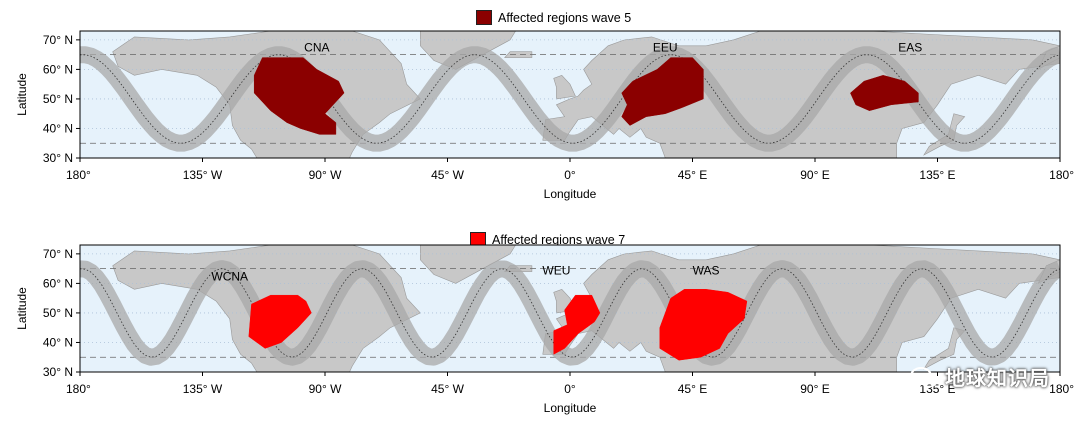 Image resolution: width=1080 pixels, height=429 pixels. Describe the element at coordinates (937, 175) in the screenshot. I see `x-tick-label: 135° E` at that location.